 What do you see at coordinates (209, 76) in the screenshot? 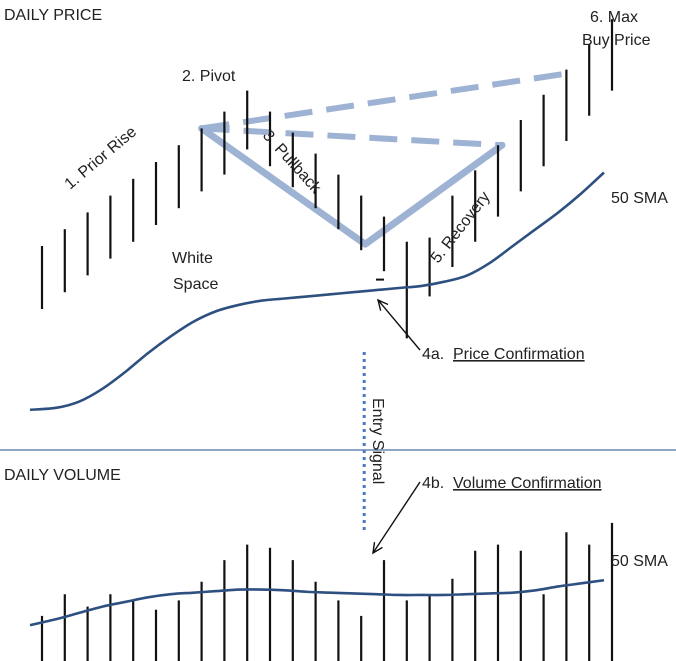
I see `pivot-label: 2. Pivot` at bounding box center [209, 76].